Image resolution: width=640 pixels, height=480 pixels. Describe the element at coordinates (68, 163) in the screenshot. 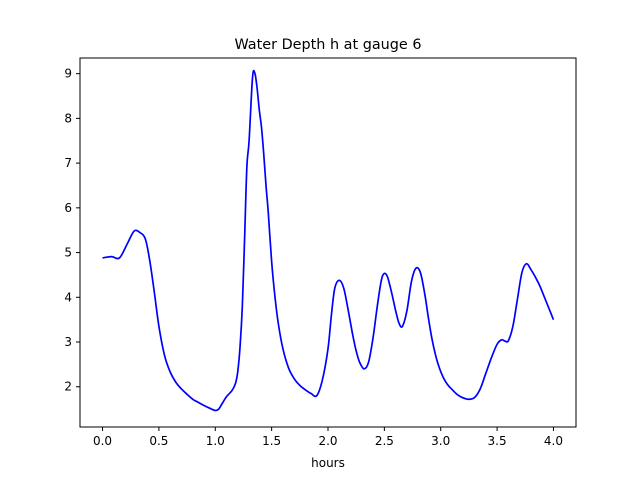

I see `y-tick-label: 7` at that location.